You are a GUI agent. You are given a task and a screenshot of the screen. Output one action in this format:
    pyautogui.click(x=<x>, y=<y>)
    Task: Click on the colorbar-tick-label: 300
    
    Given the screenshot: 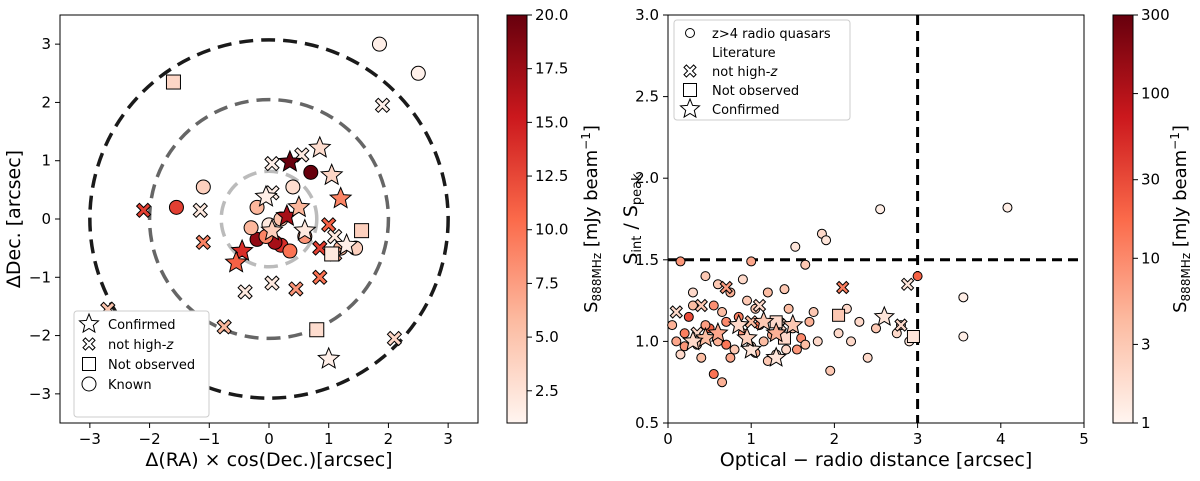 What is the action you would take?
    pyautogui.click(x=1155, y=15)
    